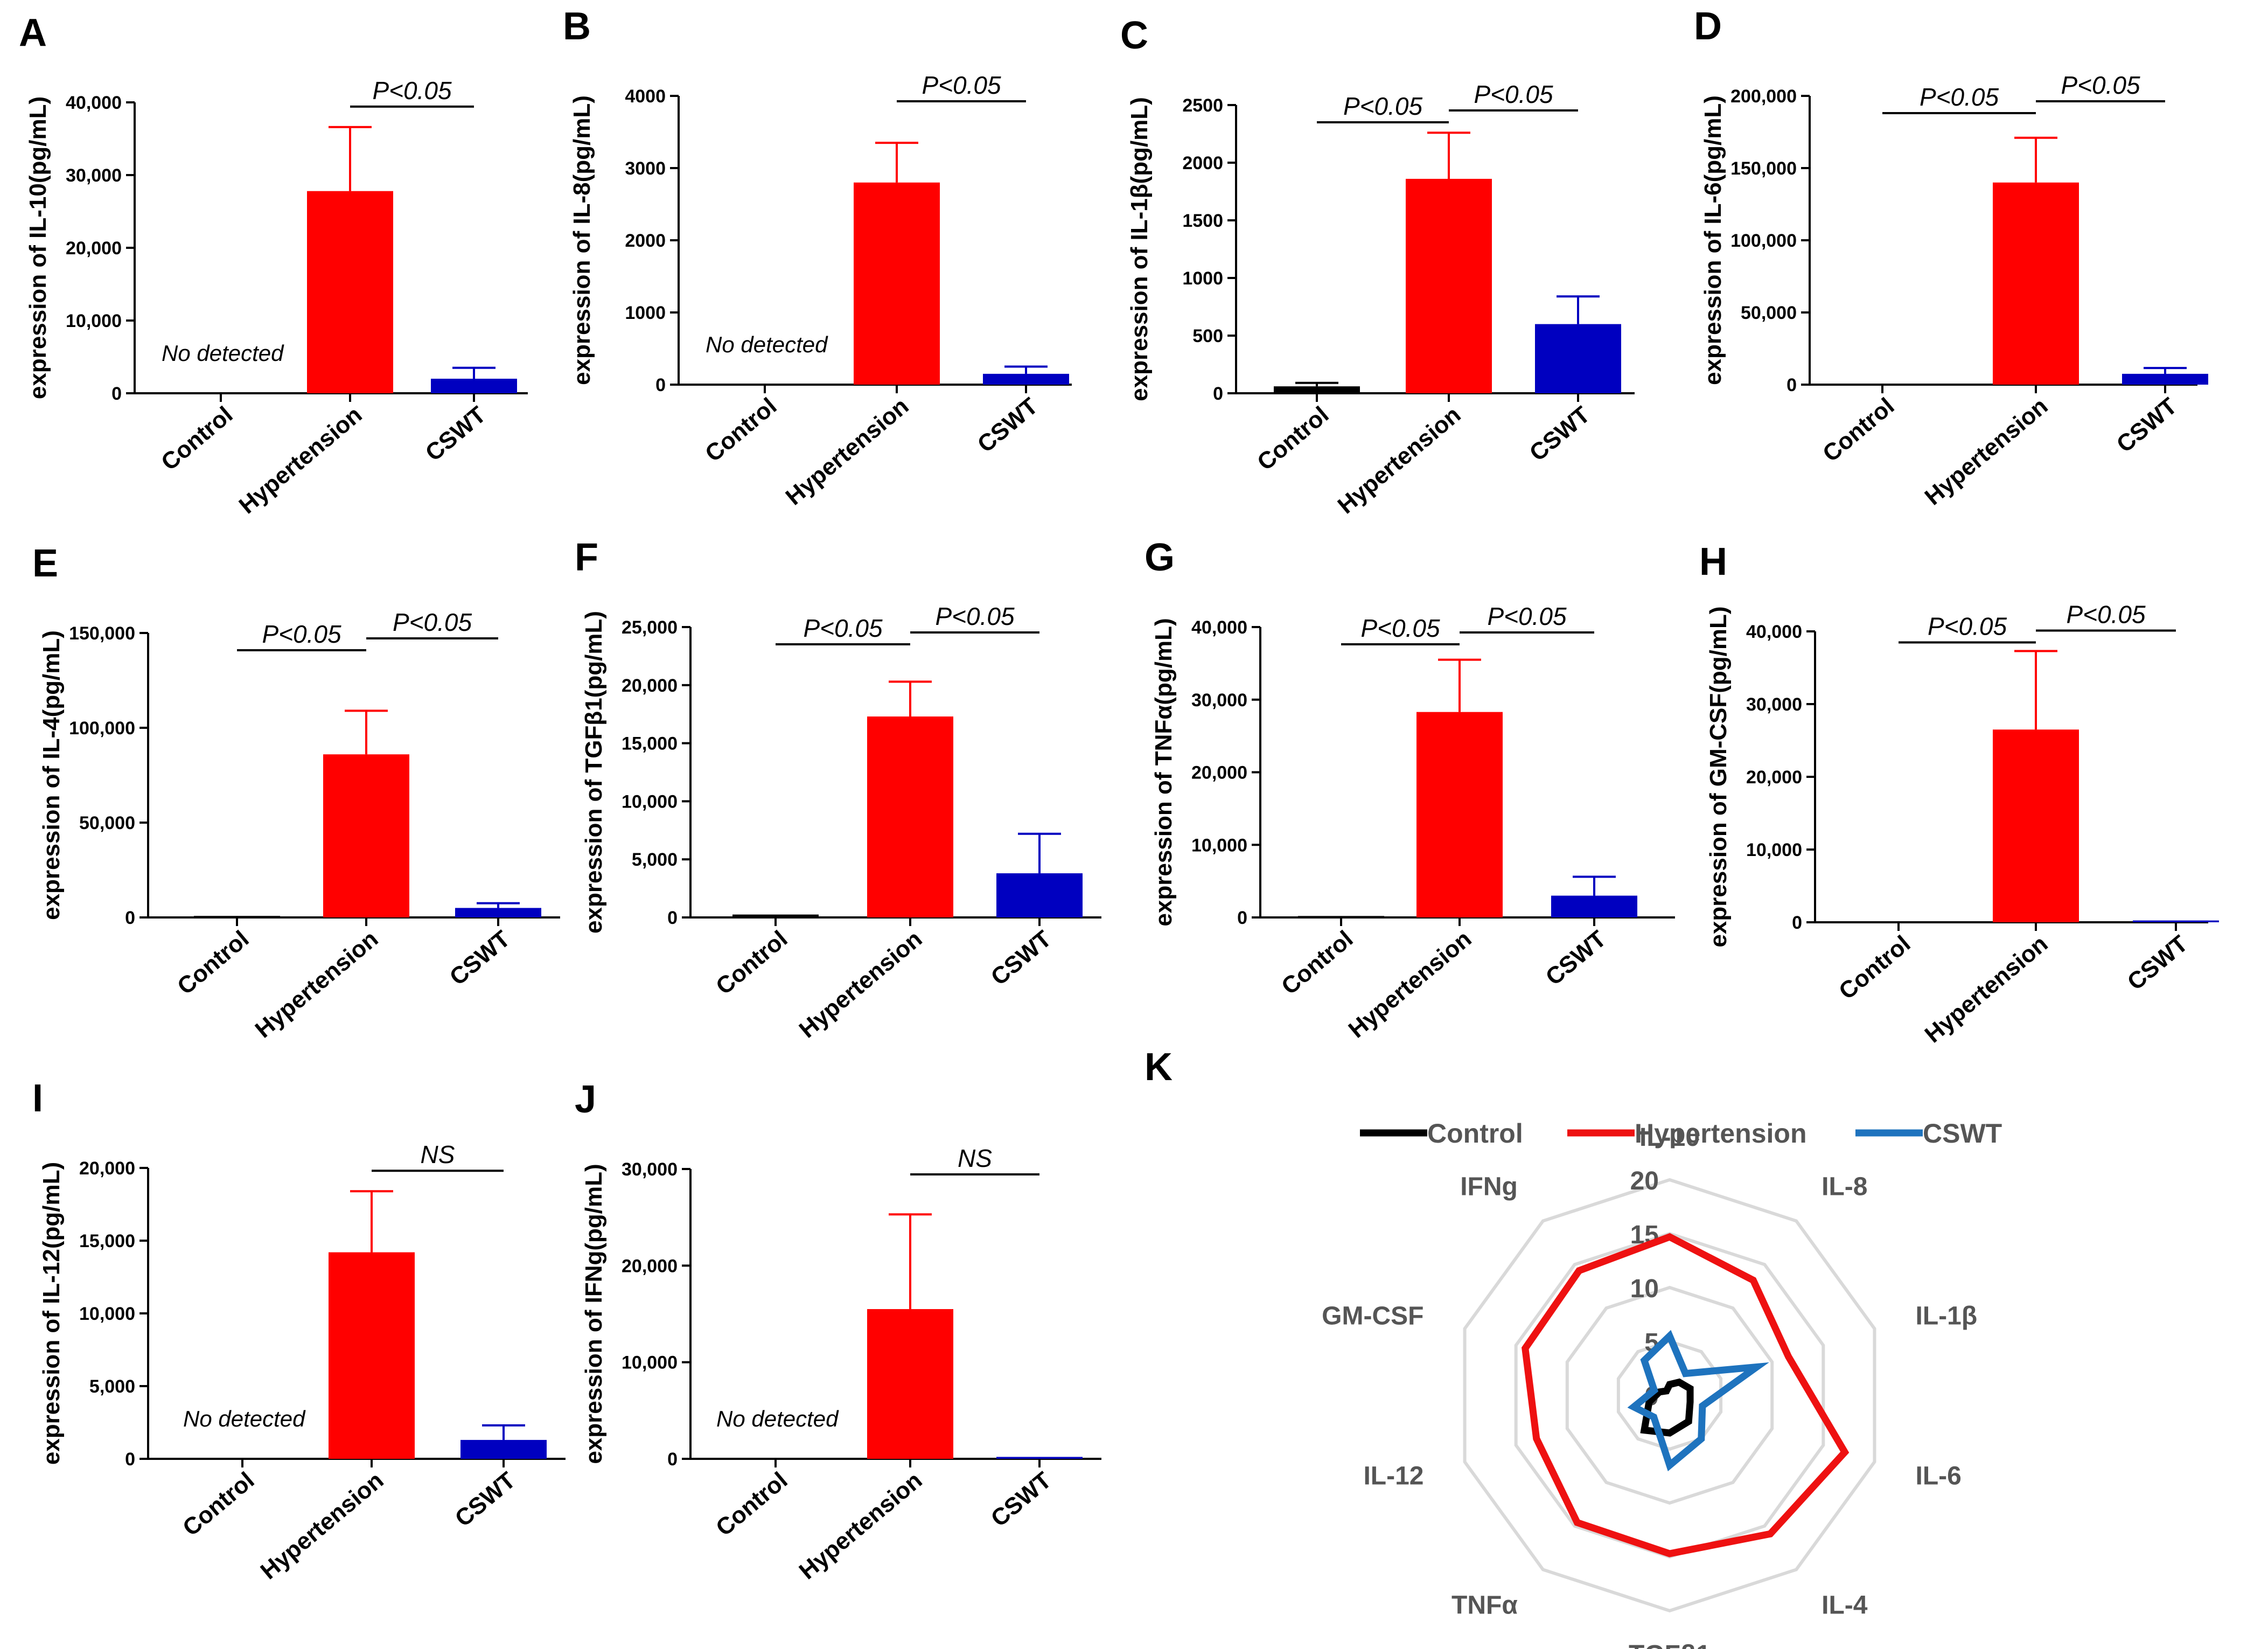 This screenshot has width=2268, height=1649. What do you see at coordinates (45, 563) in the screenshot?
I see `panel-label: E` at bounding box center [45, 563].